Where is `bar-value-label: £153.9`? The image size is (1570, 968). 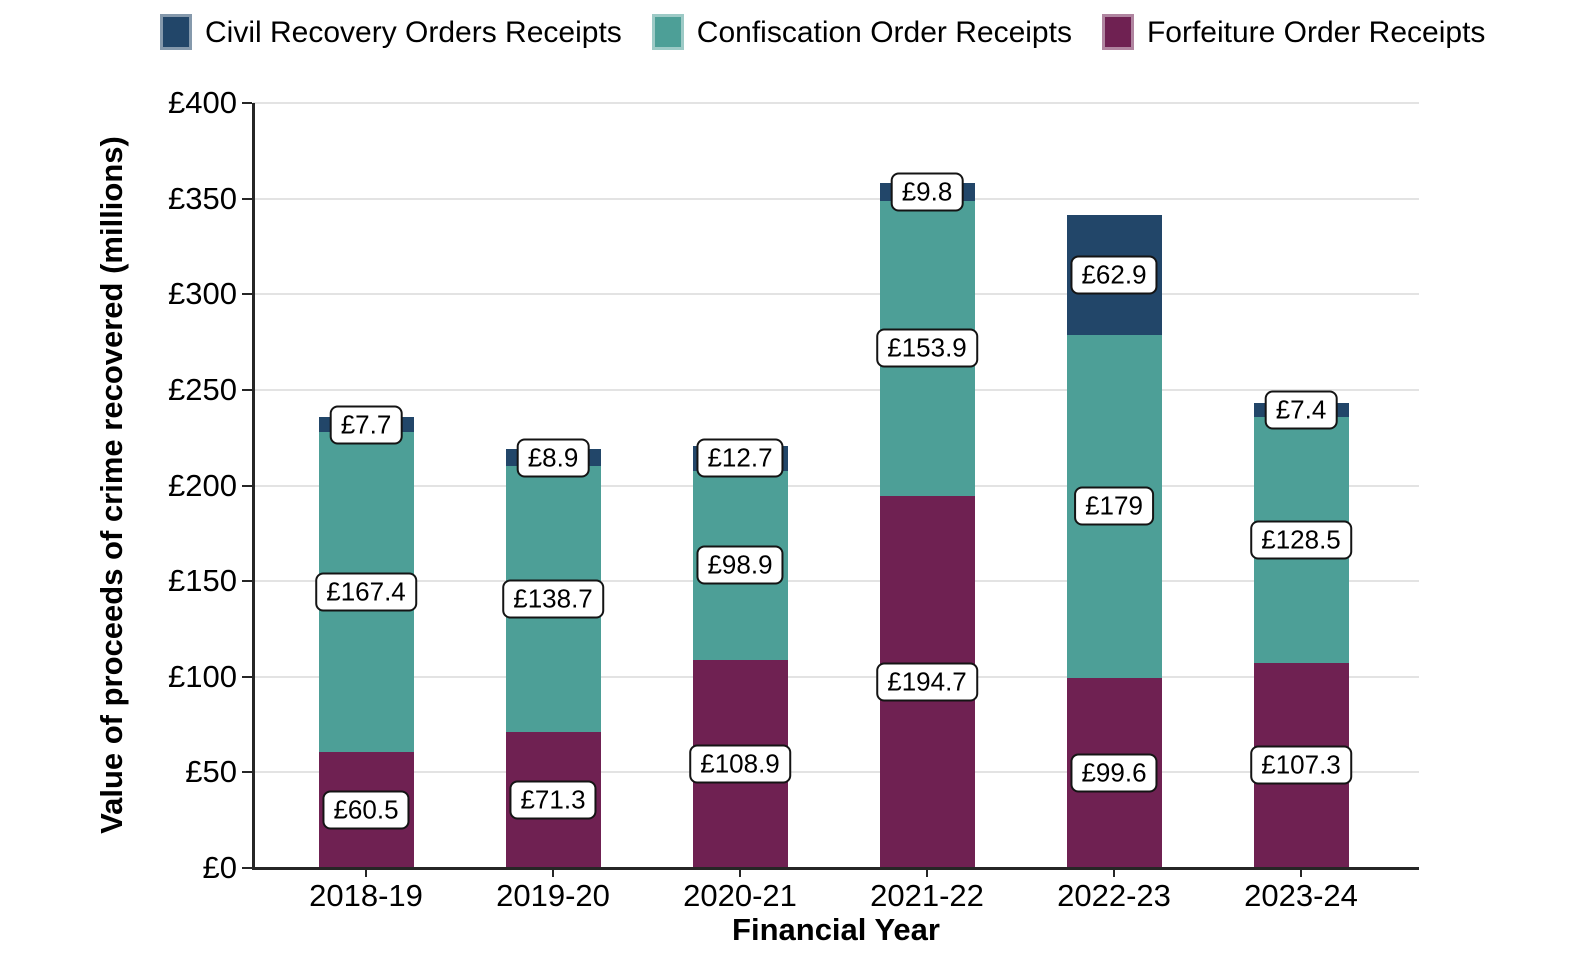
bar-value-label: £153.9 is located at coordinates (927, 348).